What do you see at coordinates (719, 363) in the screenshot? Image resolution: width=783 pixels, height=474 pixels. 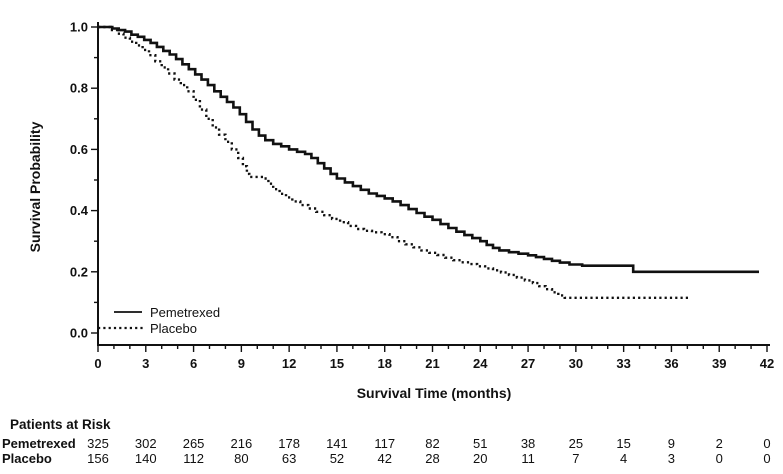 I see `x-tick-label: 39` at bounding box center [719, 363].